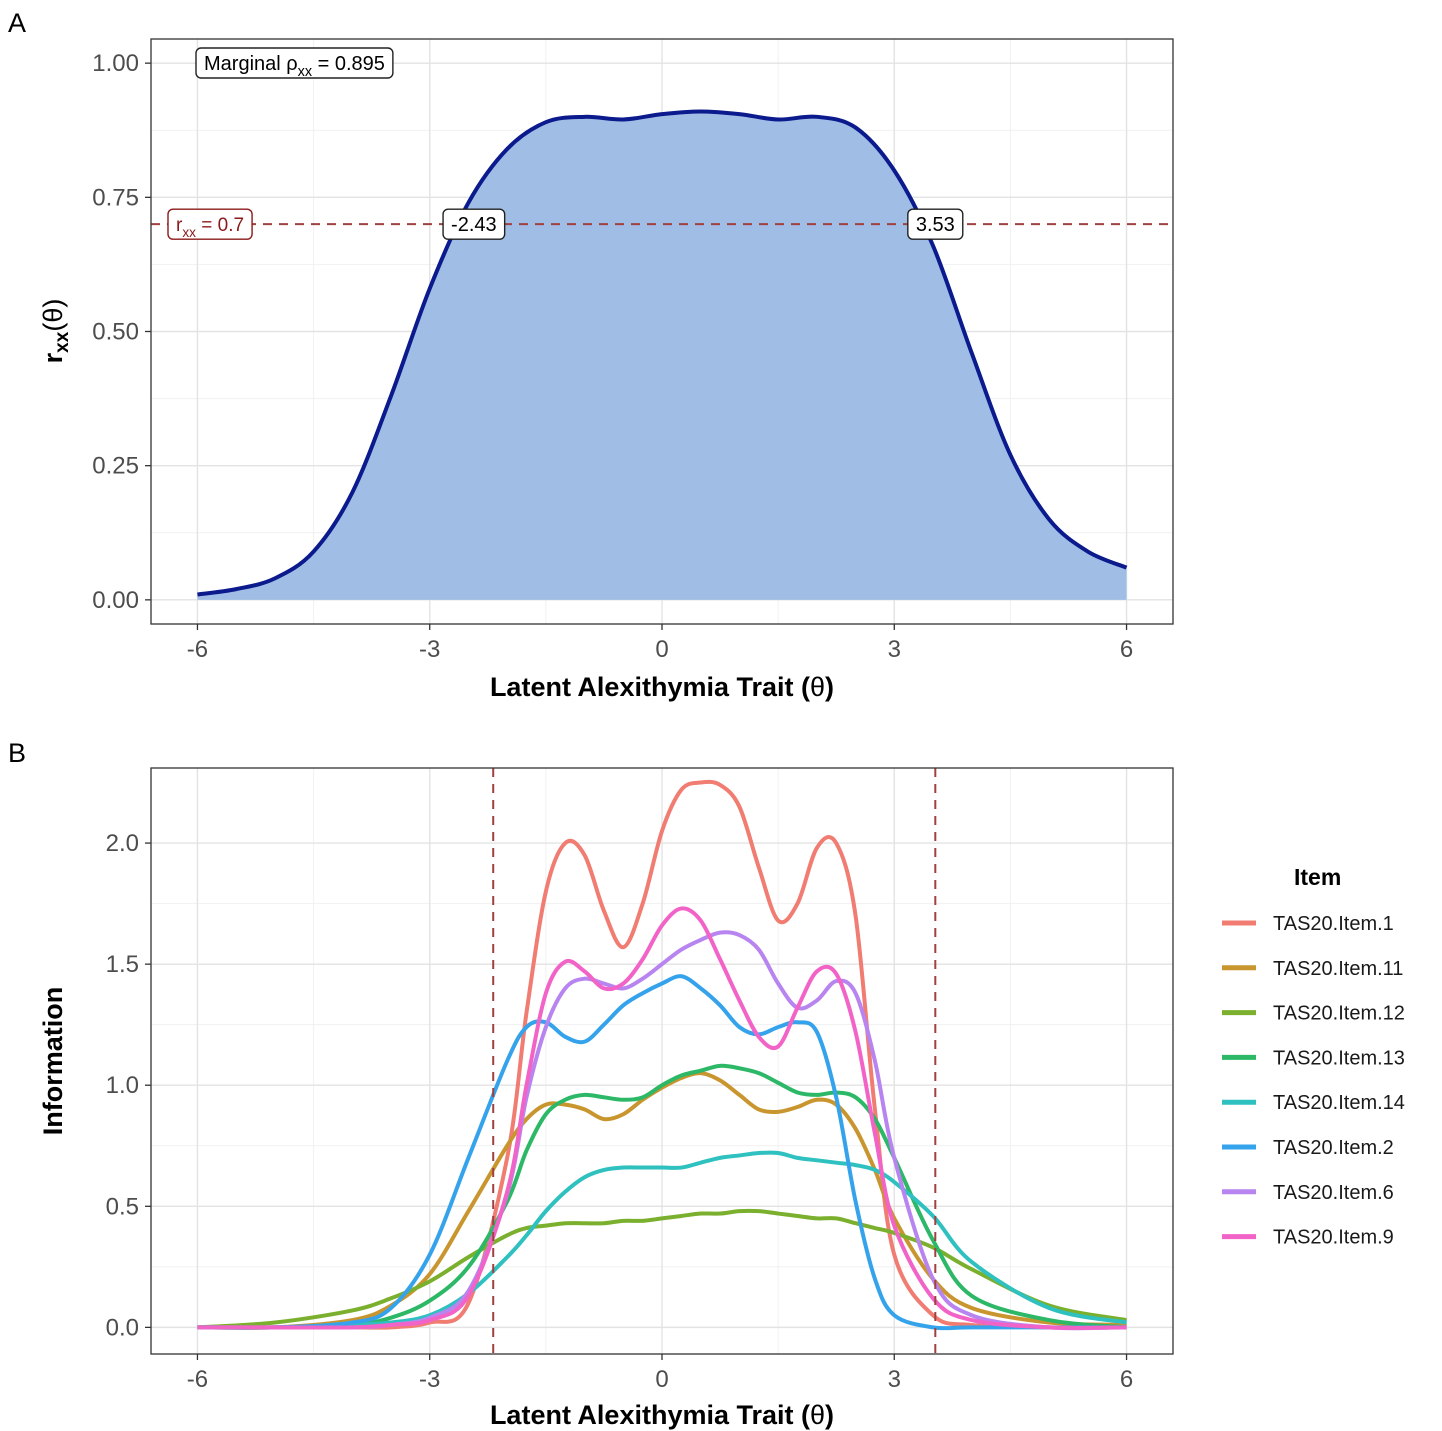  What do you see at coordinates (714, 1061) in the screenshot?
I see `panel-b-threshold-lines` at bounding box center [714, 1061].